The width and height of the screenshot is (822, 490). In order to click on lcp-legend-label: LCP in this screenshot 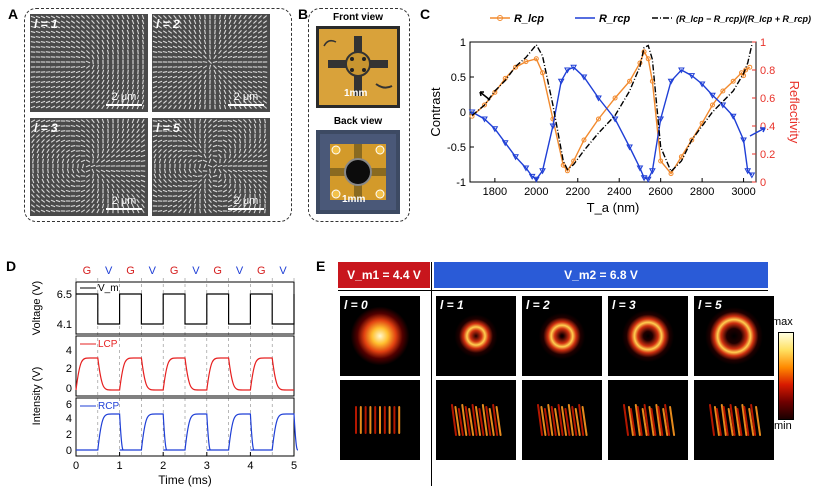, I will do `click(108, 344)`.